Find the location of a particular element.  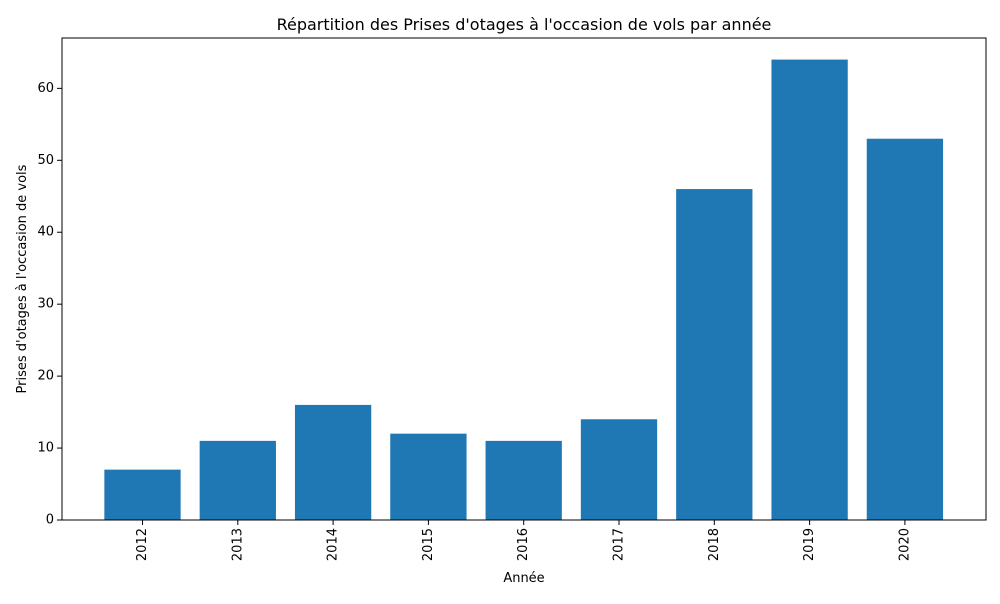

bar-2020 is located at coordinates (905, 329).